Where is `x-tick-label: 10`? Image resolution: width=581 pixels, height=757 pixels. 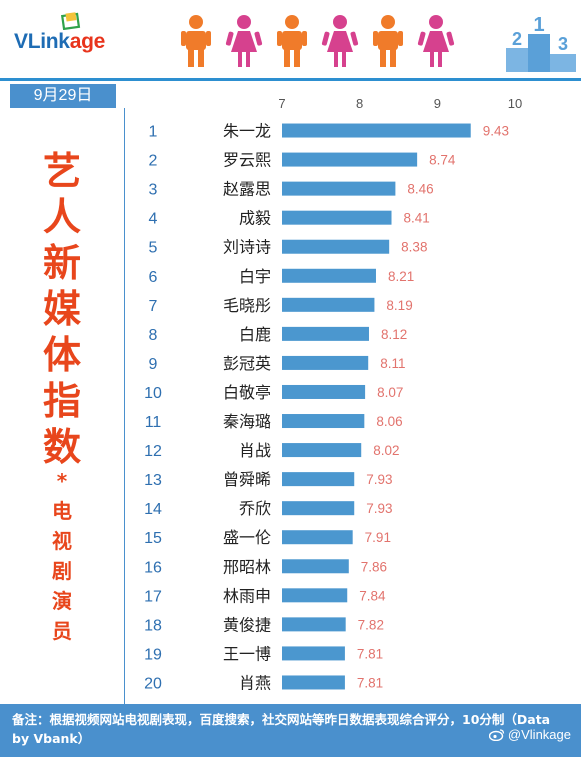 x-tick-label: 10 is located at coordinates (515, 103).